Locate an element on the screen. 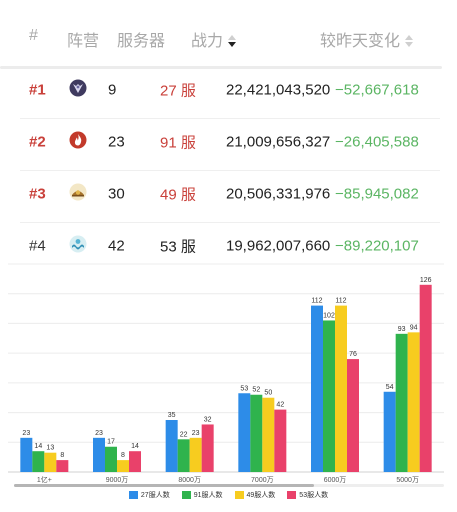  header-divider is located at coordinates (221, 67).